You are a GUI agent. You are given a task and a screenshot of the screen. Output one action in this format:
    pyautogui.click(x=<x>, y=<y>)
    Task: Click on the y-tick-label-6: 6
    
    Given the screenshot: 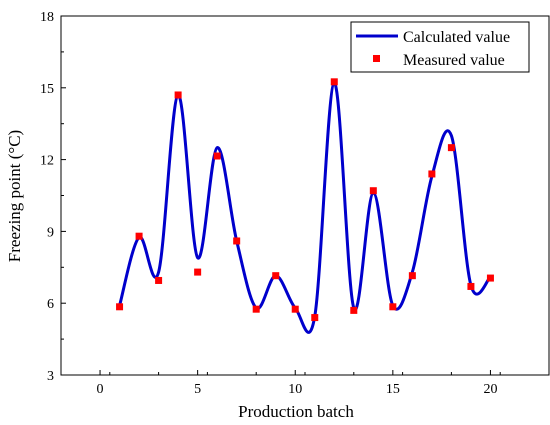 What is the action you would take?
    pyautogui.click(x=50, y=304)
    